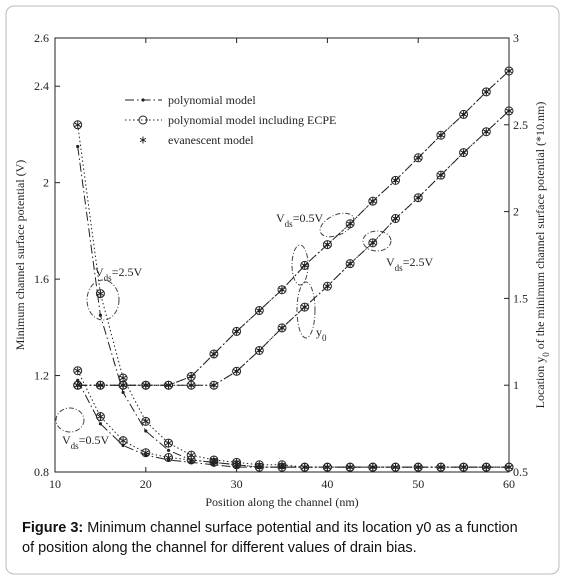 This screenshot has height=580, width=565. What do you see at coordinates (540, 383) in the screenshot?
I see `y2-axis-label-part: Location y` at bounding box center [540, 383].